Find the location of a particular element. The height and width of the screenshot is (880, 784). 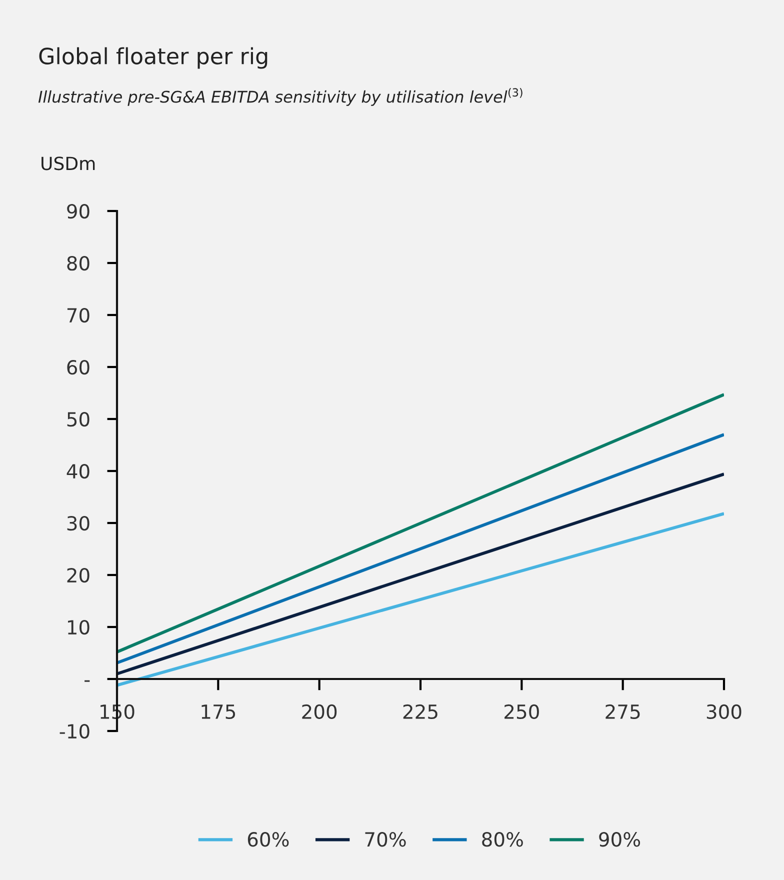

legend-label: 80% is located at coordinates (502, 839).